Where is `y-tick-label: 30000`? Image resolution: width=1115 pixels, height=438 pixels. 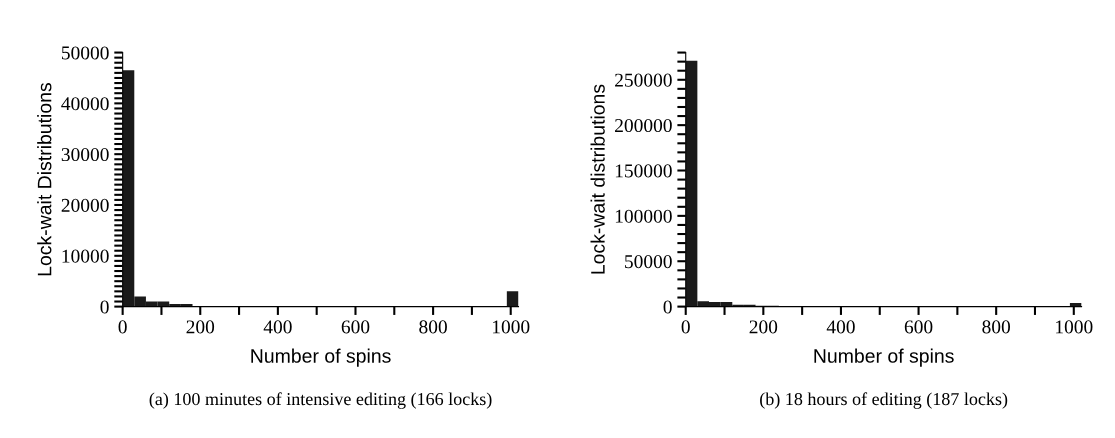
y-tick-label: 30000 is located at coordinates (85, 154).